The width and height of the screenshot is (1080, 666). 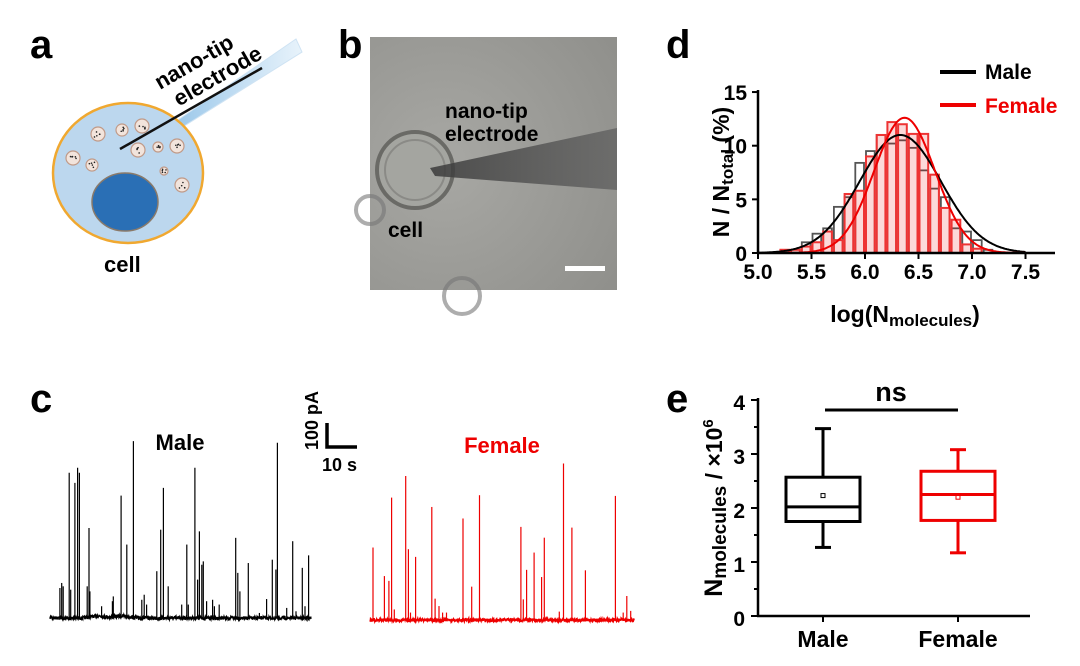 I want to click on x-tick-label-d: 5.5, so click(x=812, y=272).